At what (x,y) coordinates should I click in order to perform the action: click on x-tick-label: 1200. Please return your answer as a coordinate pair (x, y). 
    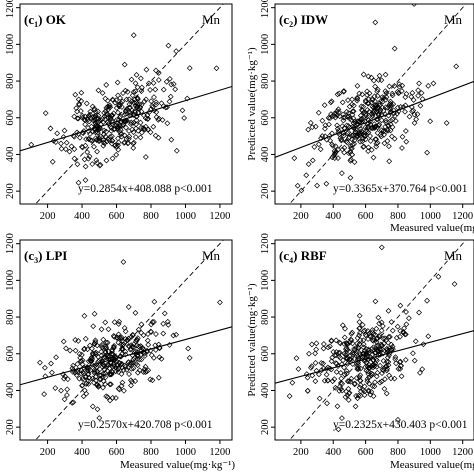
    Looking at the image, I should click on (219, 452).